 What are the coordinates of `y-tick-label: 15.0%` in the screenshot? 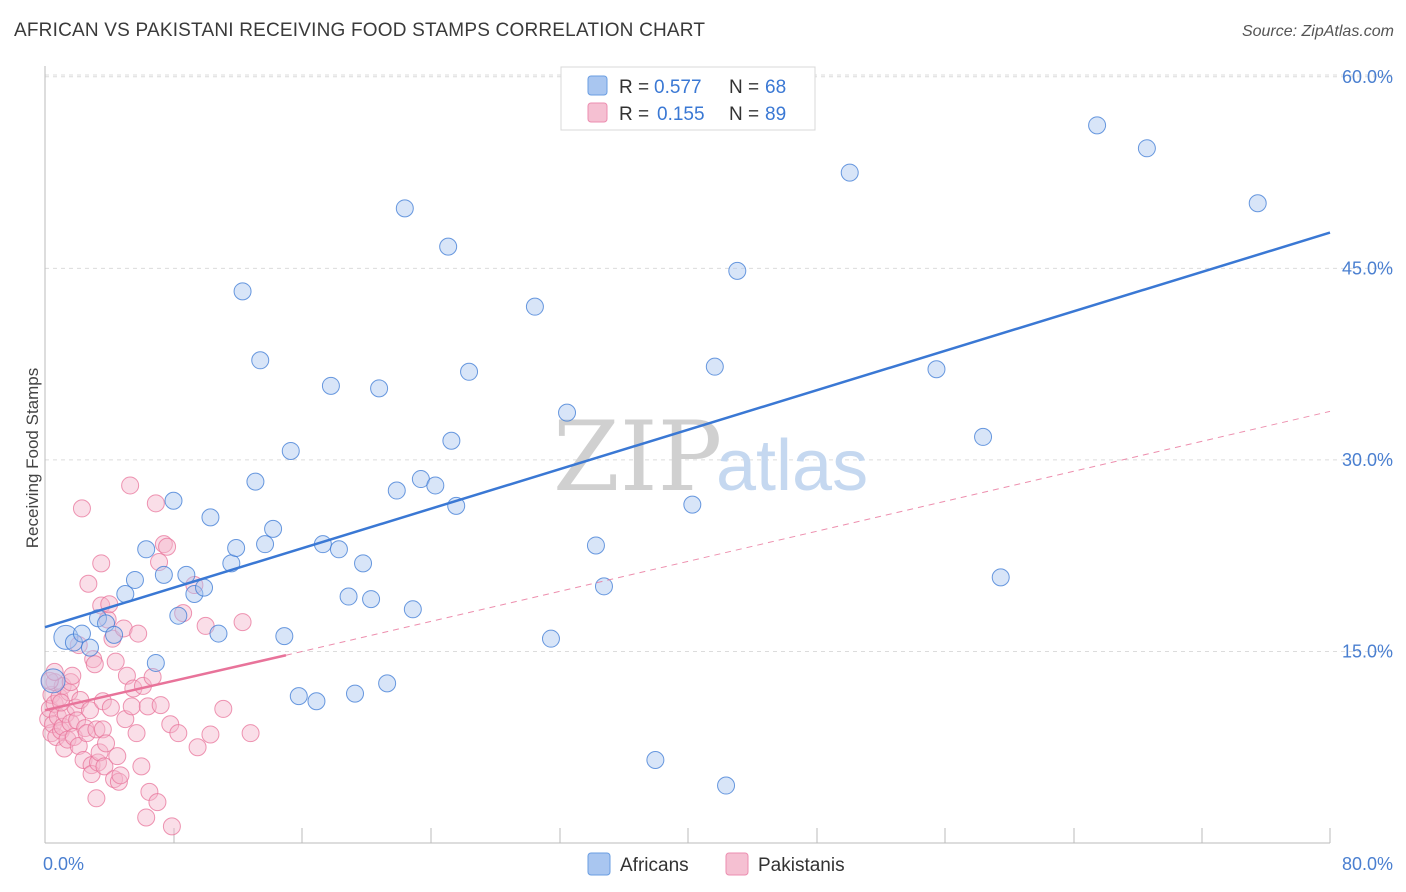 It's located at (1367, 651).